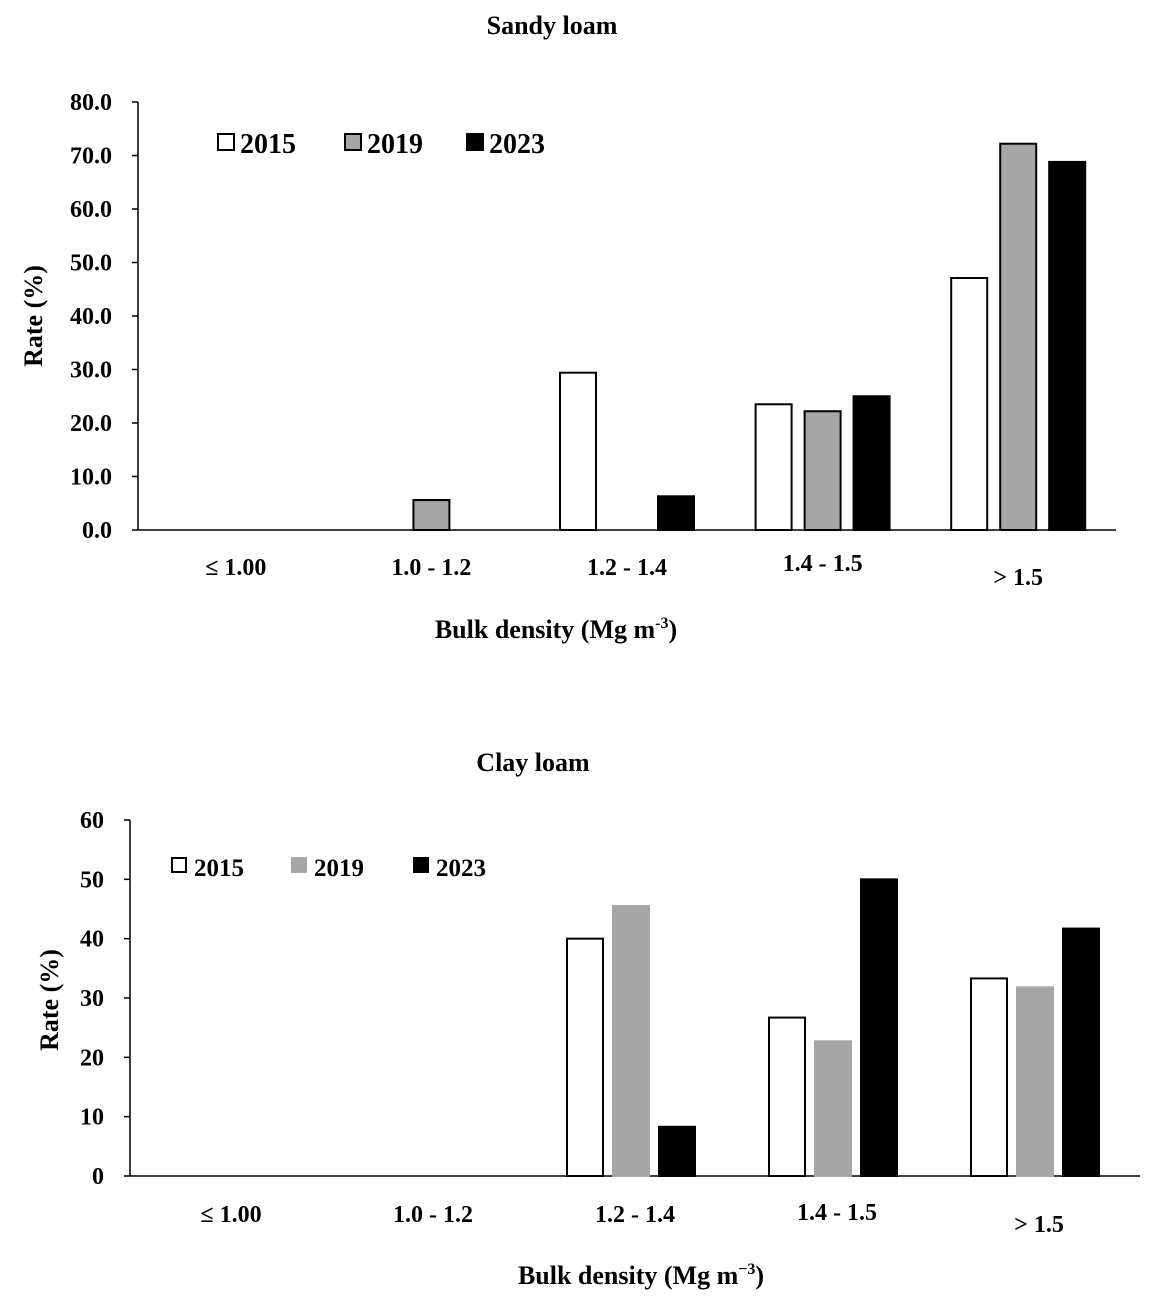 The width and height of the screenshot is (1166, 1305). What do you see at coordinates (97, 531) in the screenshot?
I see `y-tick-label: 0.0` at bounding box center [97, 531].